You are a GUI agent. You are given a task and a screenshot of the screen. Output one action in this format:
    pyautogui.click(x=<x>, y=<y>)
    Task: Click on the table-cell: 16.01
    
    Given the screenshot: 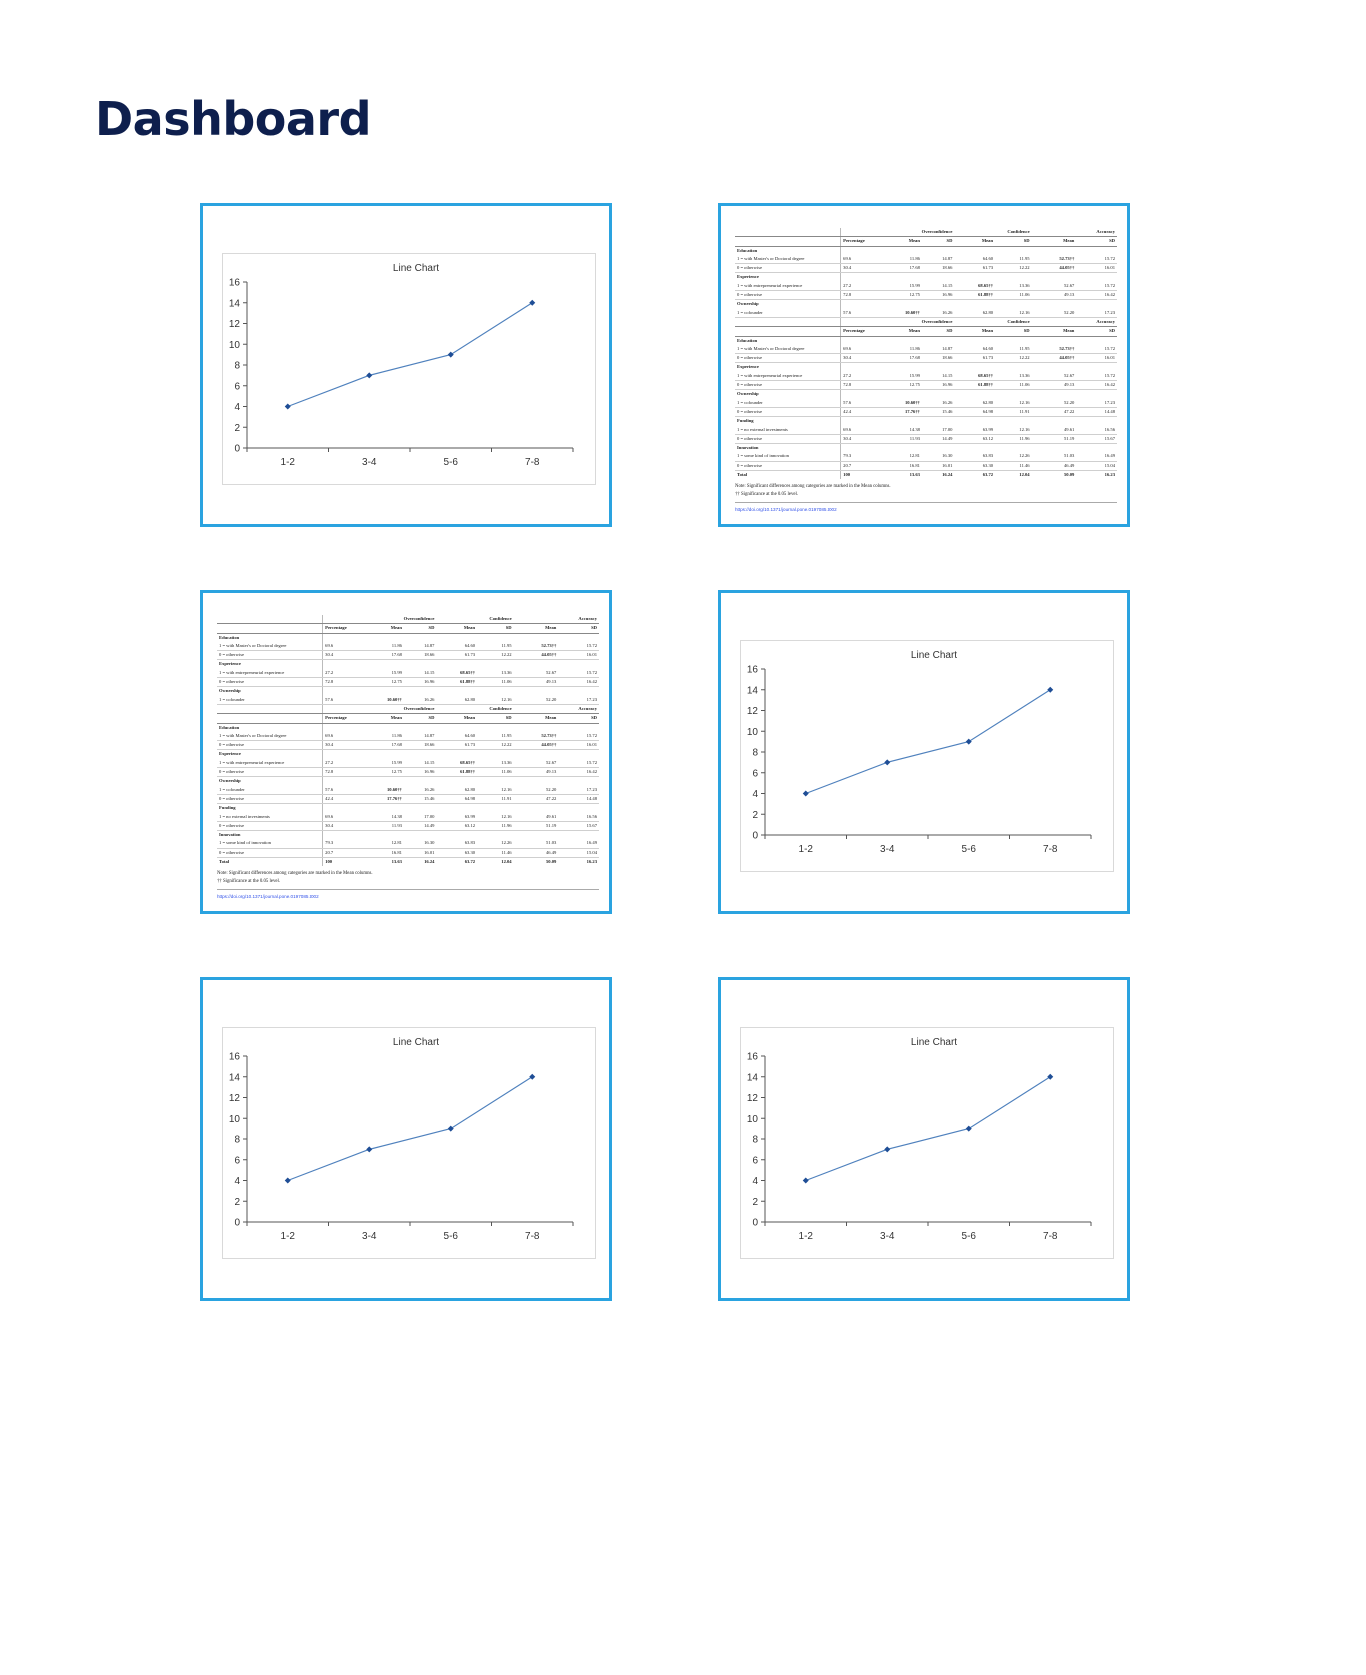 What is the action you would take?
    pyautogui.click(x=420, y=853)
    